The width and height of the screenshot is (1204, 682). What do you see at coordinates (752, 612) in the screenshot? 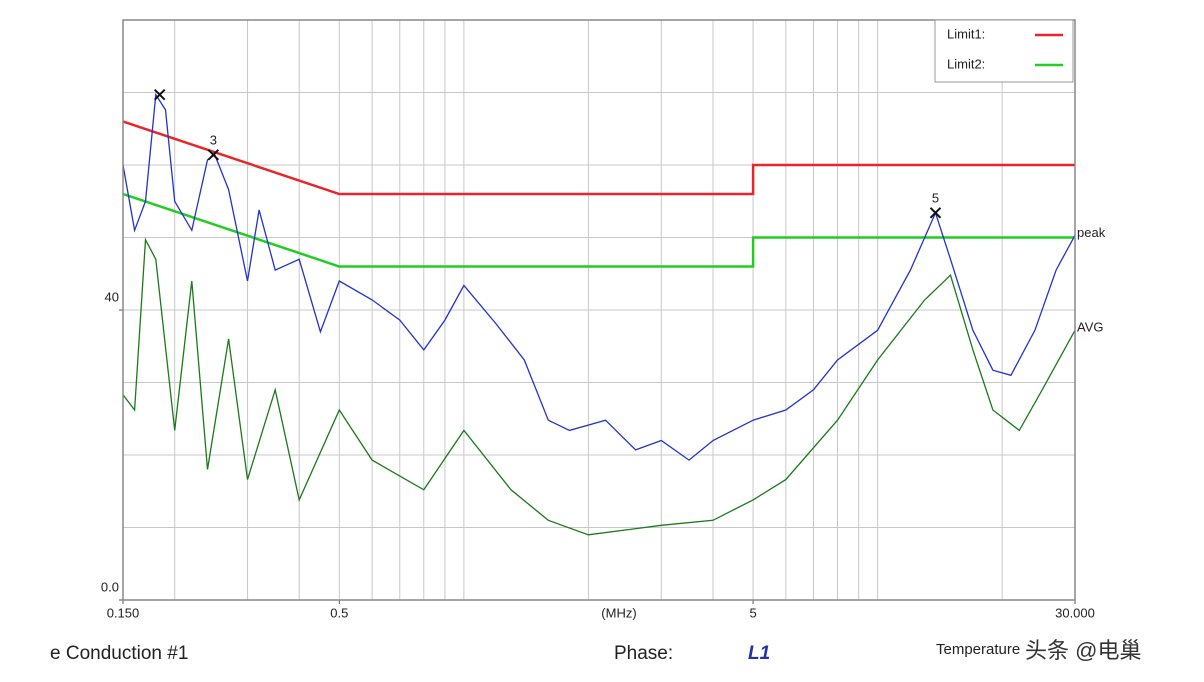
I see `x-tick-label: 5` at bounding box center [752, 612].